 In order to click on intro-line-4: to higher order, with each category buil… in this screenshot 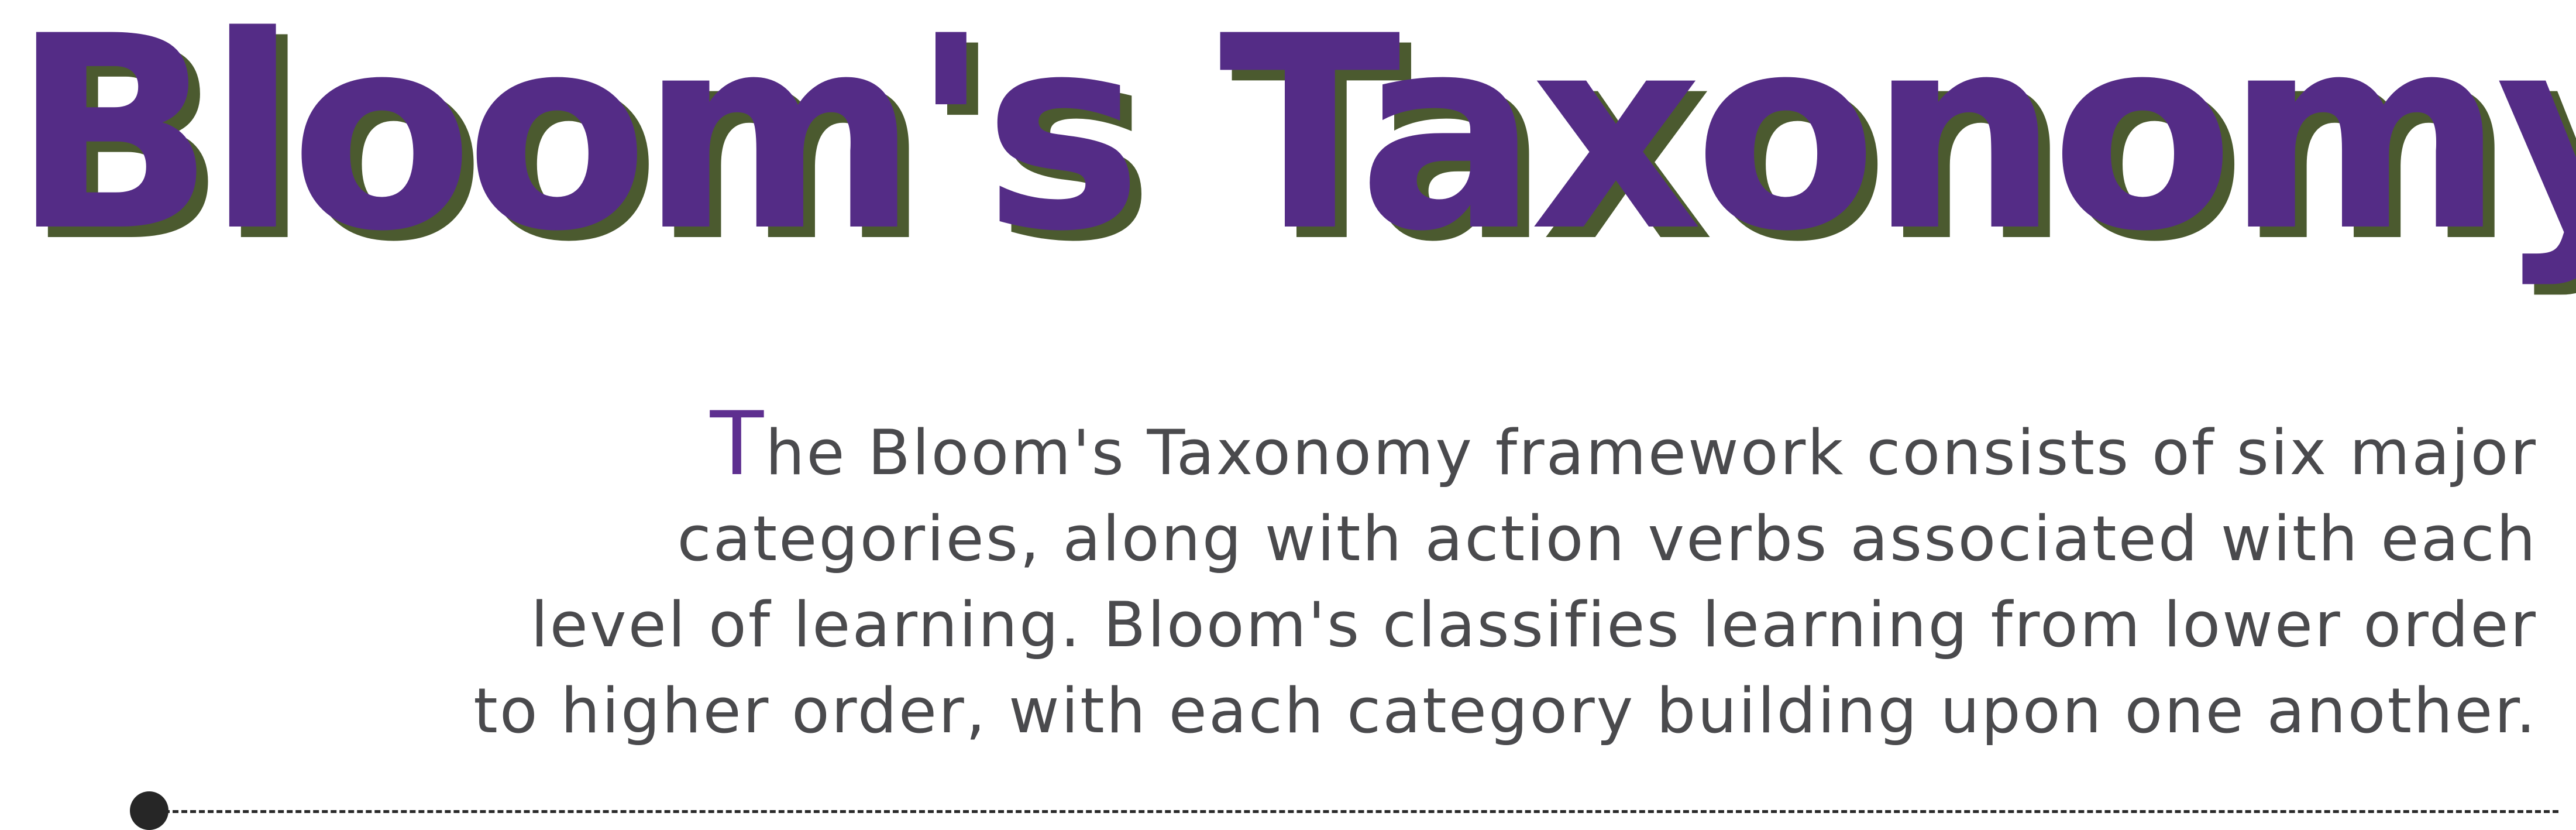, I will do `click(1505, 711)`.